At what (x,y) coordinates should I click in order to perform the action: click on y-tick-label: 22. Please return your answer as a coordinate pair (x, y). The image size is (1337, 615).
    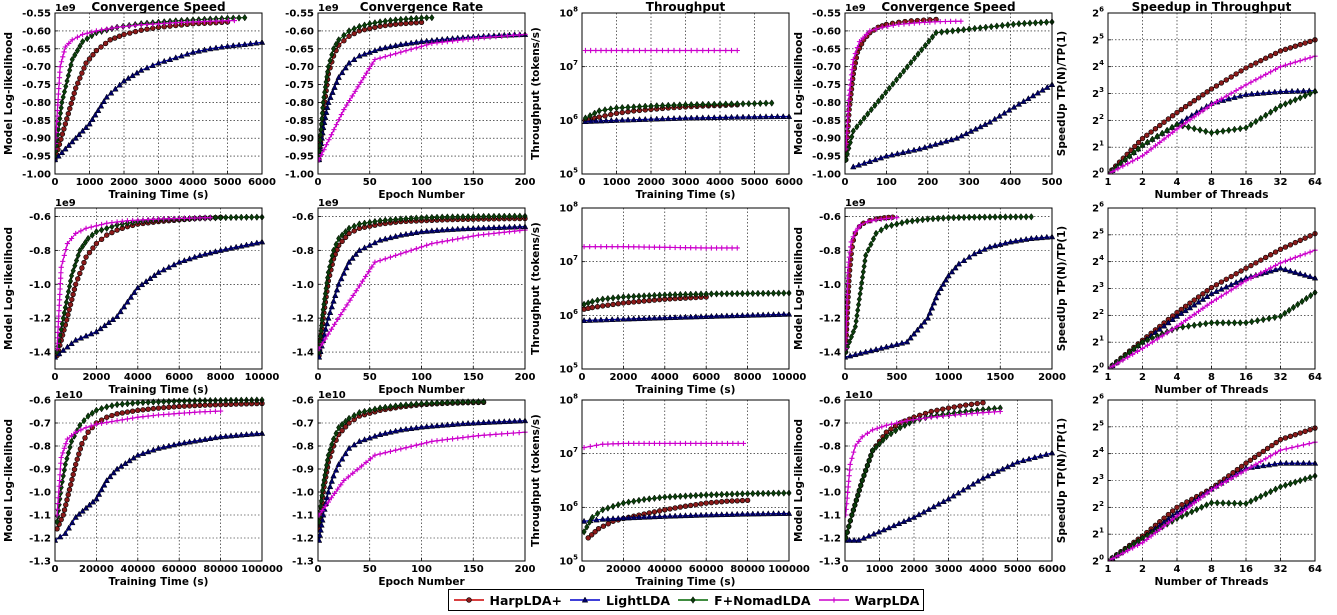
    Looking at the image, I should click on (1098, 120).